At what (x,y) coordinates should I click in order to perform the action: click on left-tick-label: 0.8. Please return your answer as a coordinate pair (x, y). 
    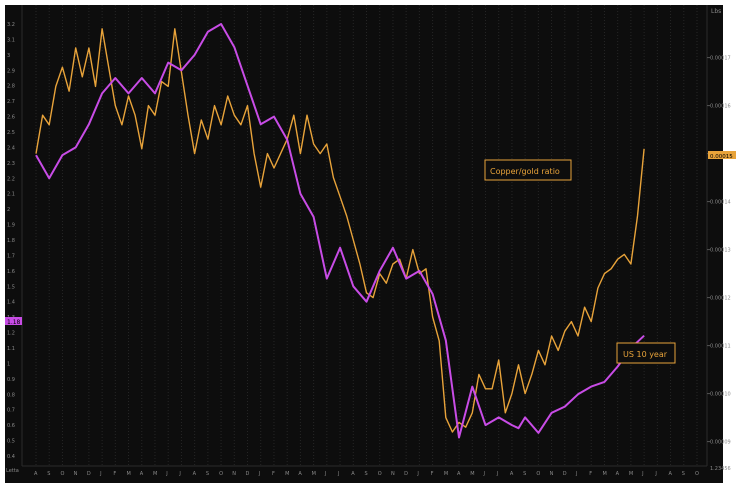
    Looking at the image, I should click on (11, 395).